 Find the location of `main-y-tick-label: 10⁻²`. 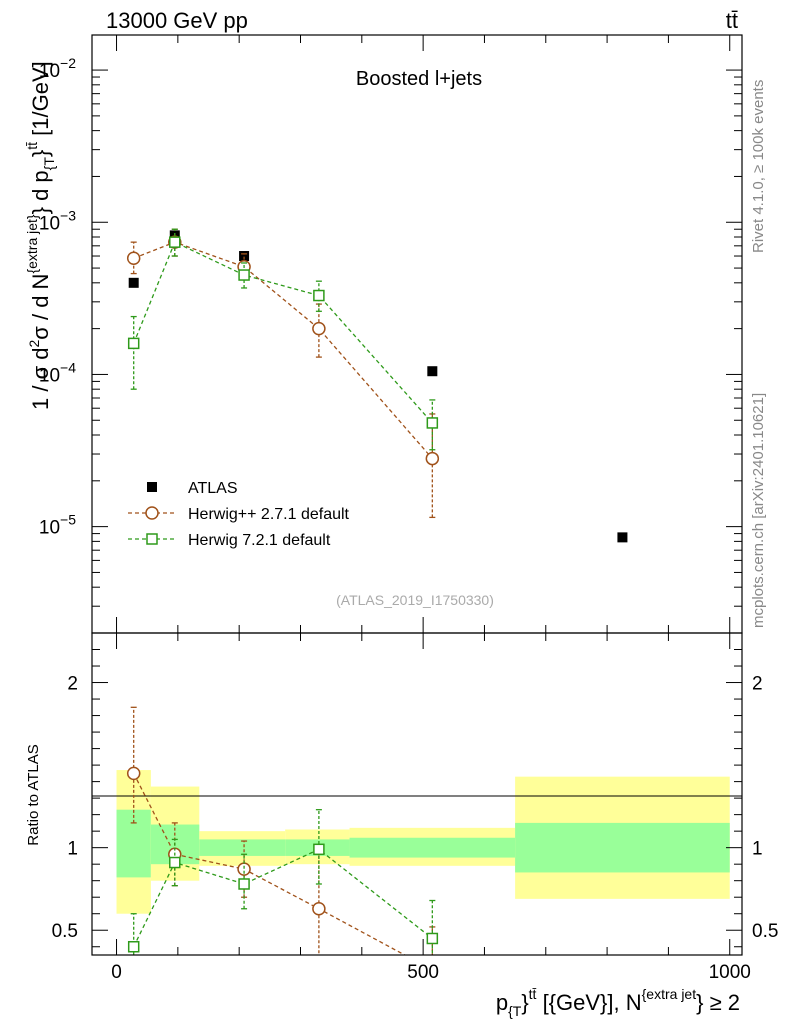

main-y-tick-label: 10⁻² is located at coordinates (57, 68).